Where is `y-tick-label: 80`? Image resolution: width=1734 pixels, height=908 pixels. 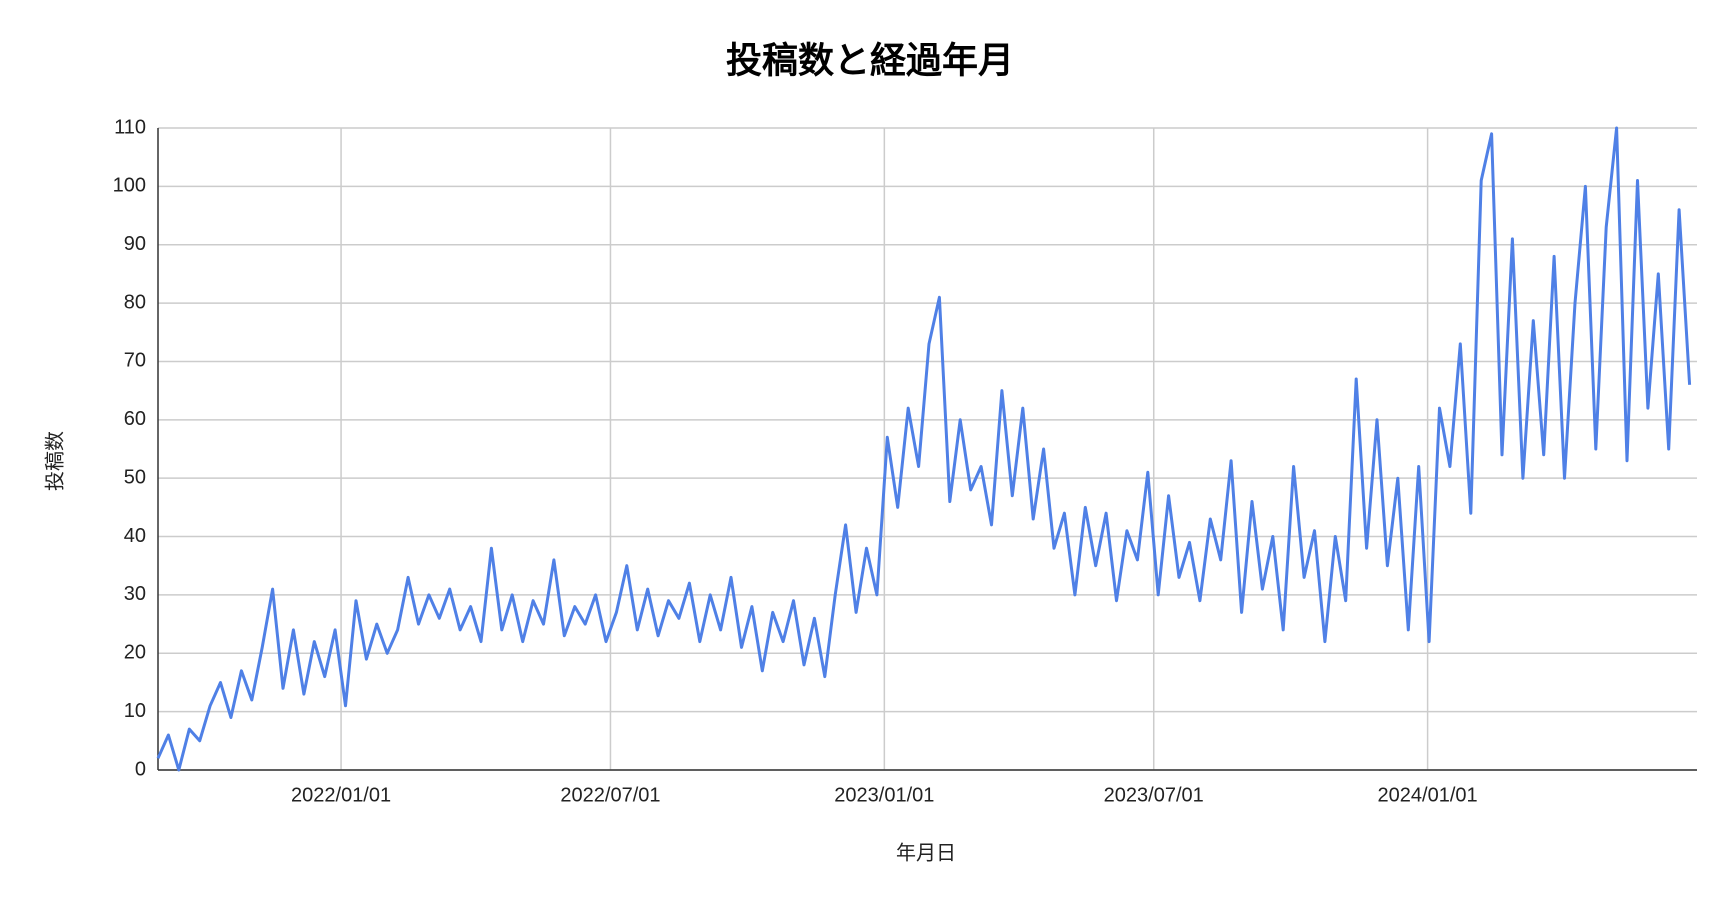 y-tick-label: 80 is located at coordinates (135, 302).